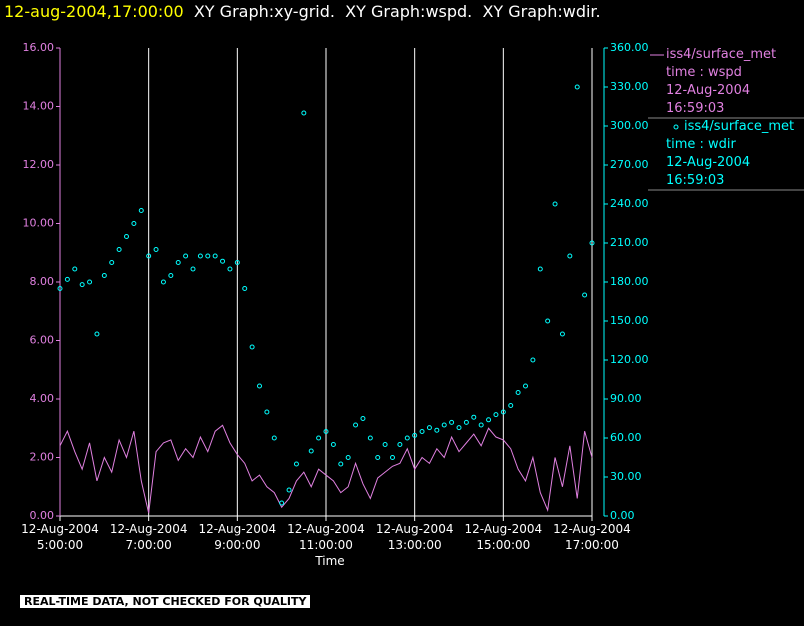 The width and height of the screenshot is (804, 626). What do you see at coordinates (701, 144) in the screenshot?
I see `legend-text: time : wdir` at bounding box center [701, 144].